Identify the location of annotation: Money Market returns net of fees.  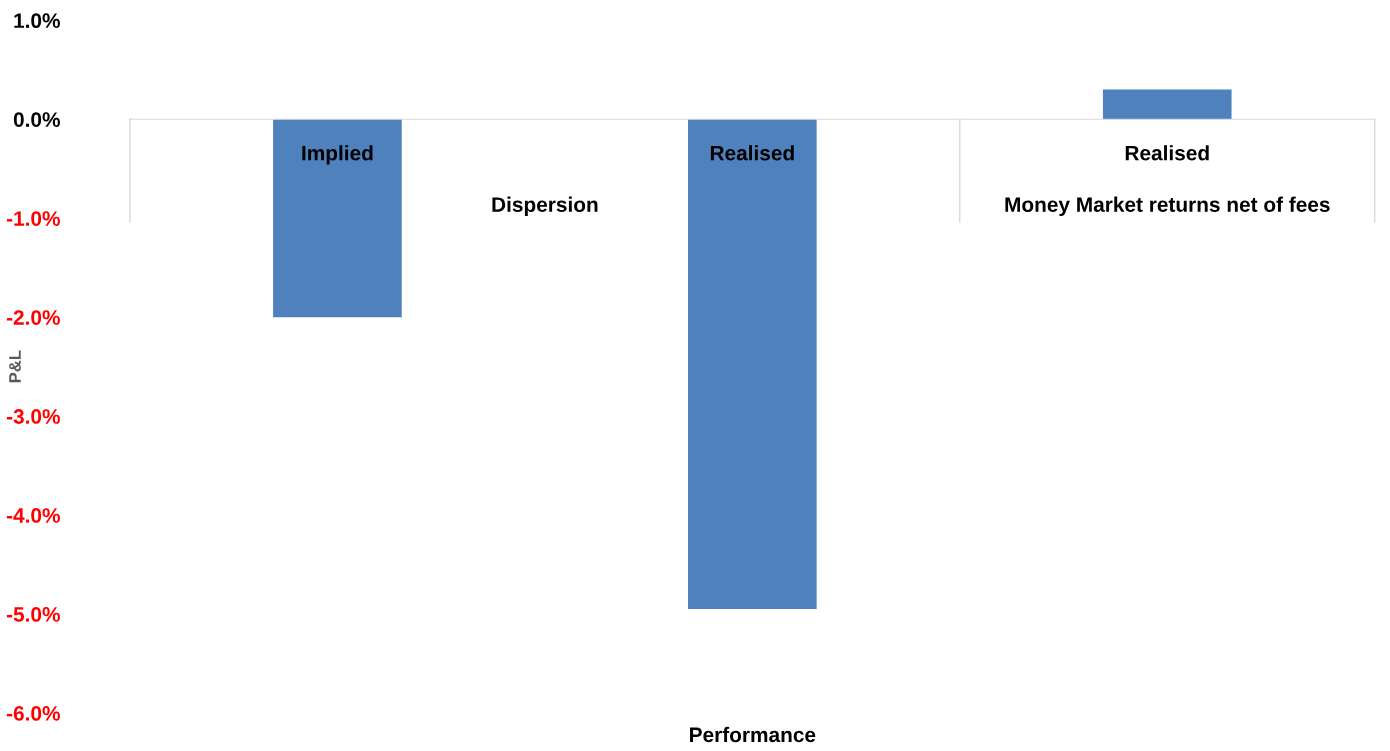
(1167, 206).